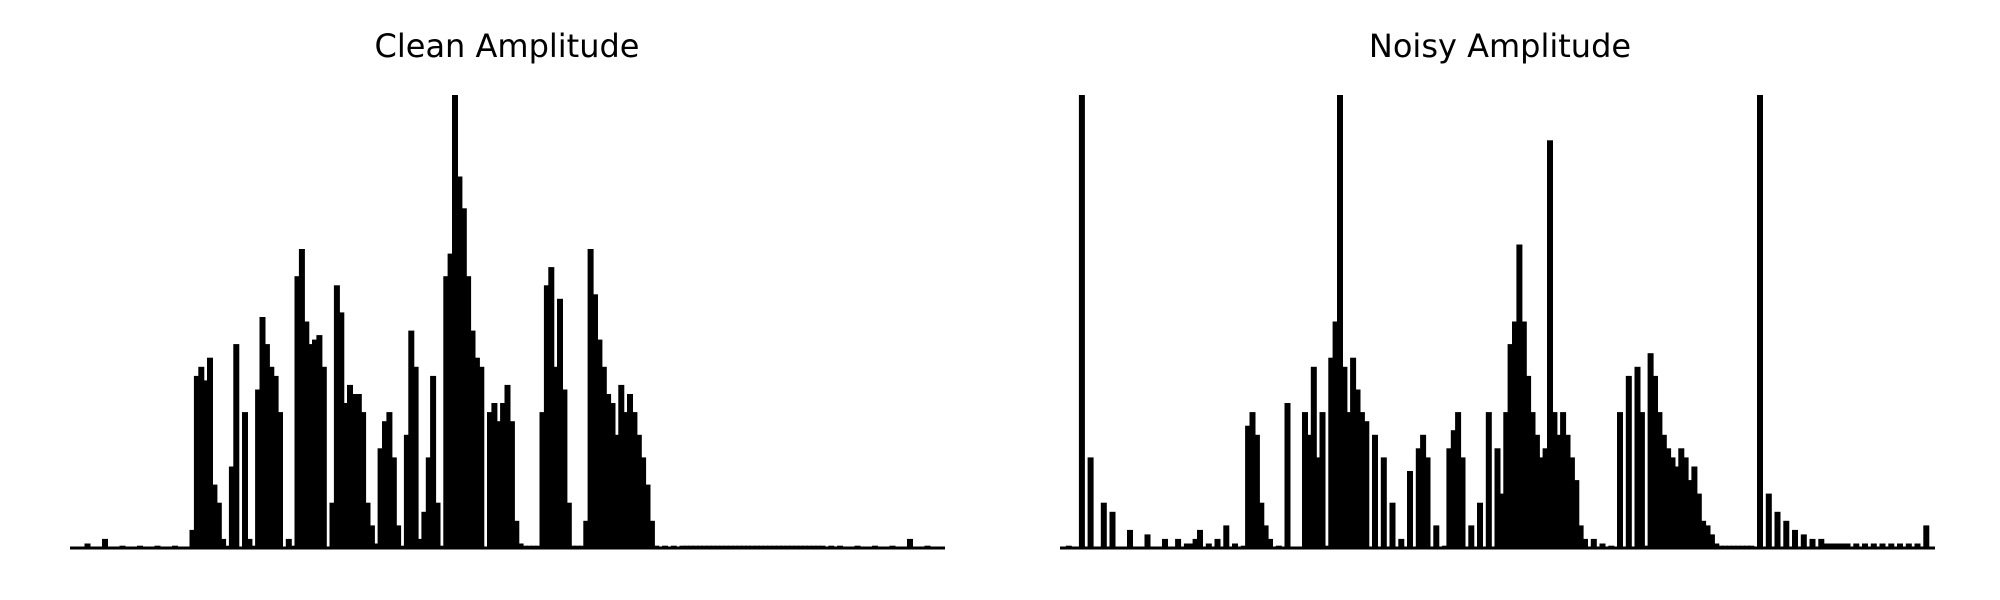  Describe the element at coordinates (1500, 46) in the screenshot. I see `noisy-amplitude-title: Noisy Amplitude` at that location.